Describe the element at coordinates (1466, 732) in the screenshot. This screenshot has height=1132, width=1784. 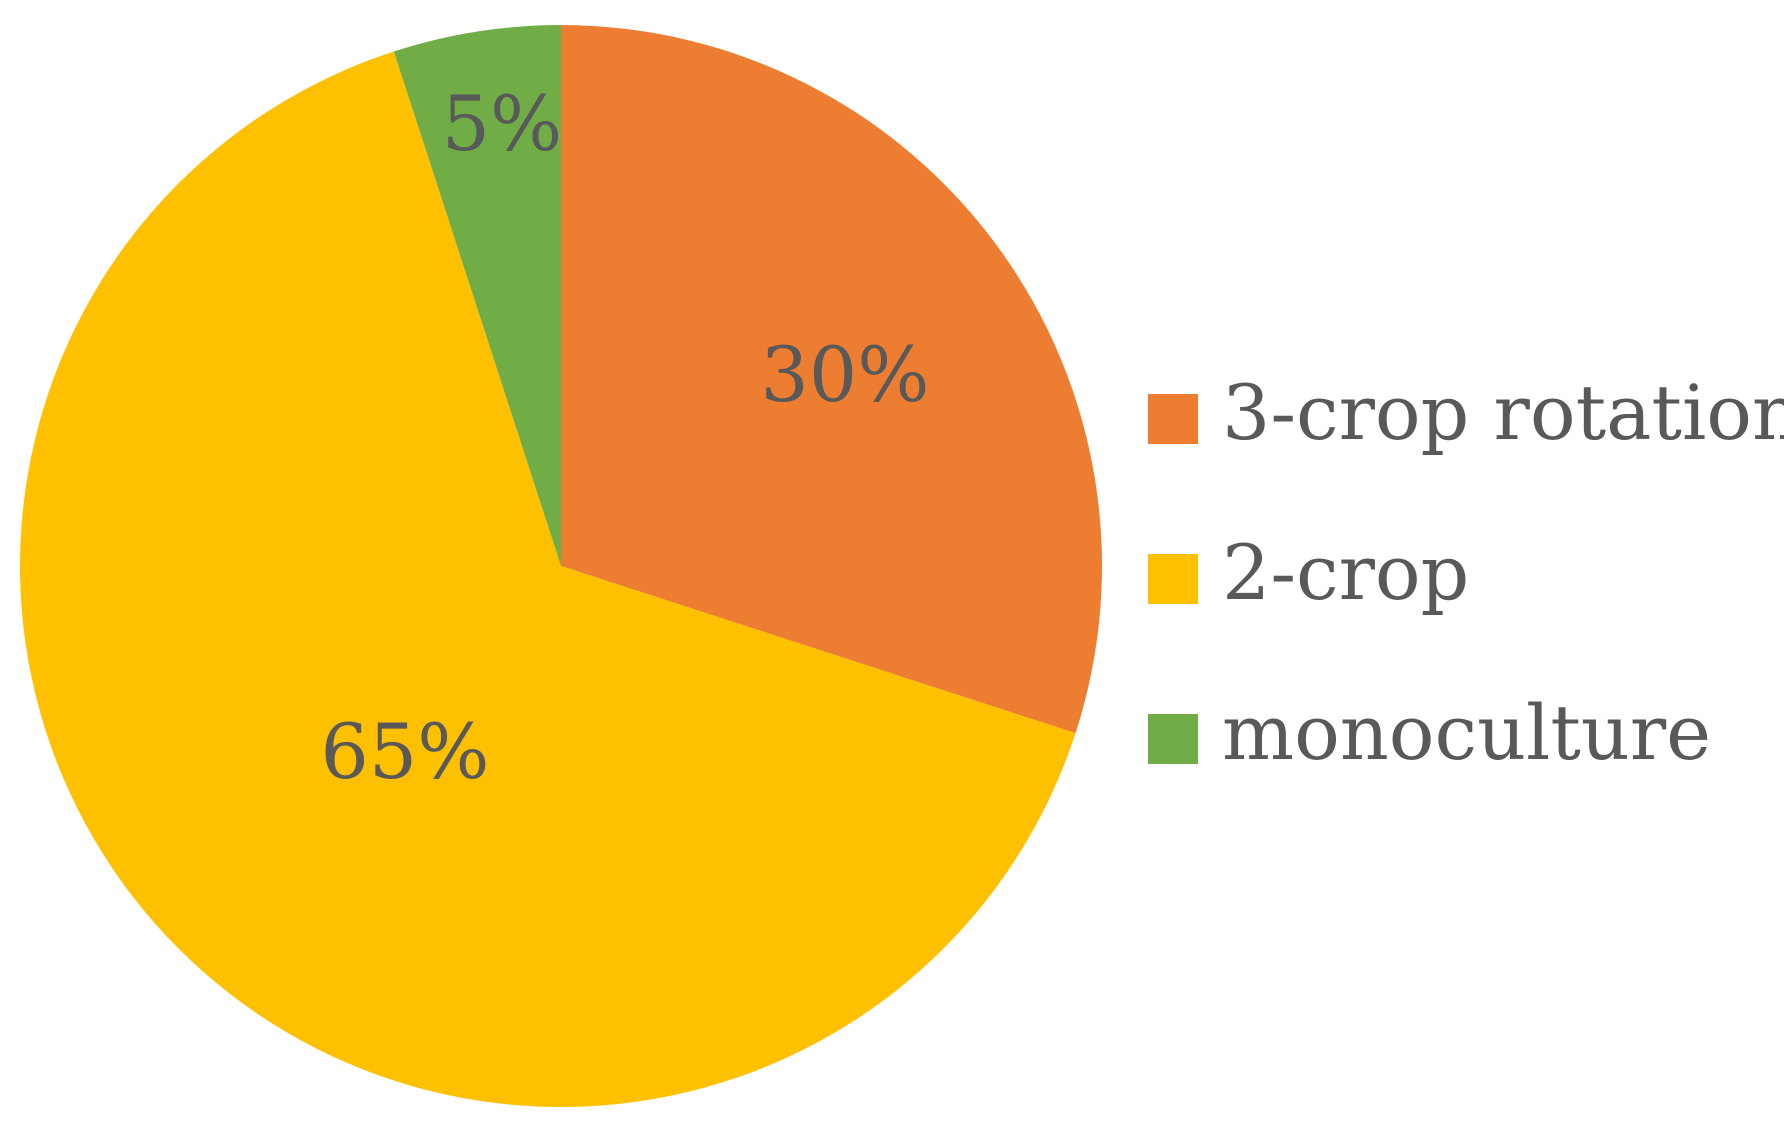
I see `legend-label: monoculture` at that location.